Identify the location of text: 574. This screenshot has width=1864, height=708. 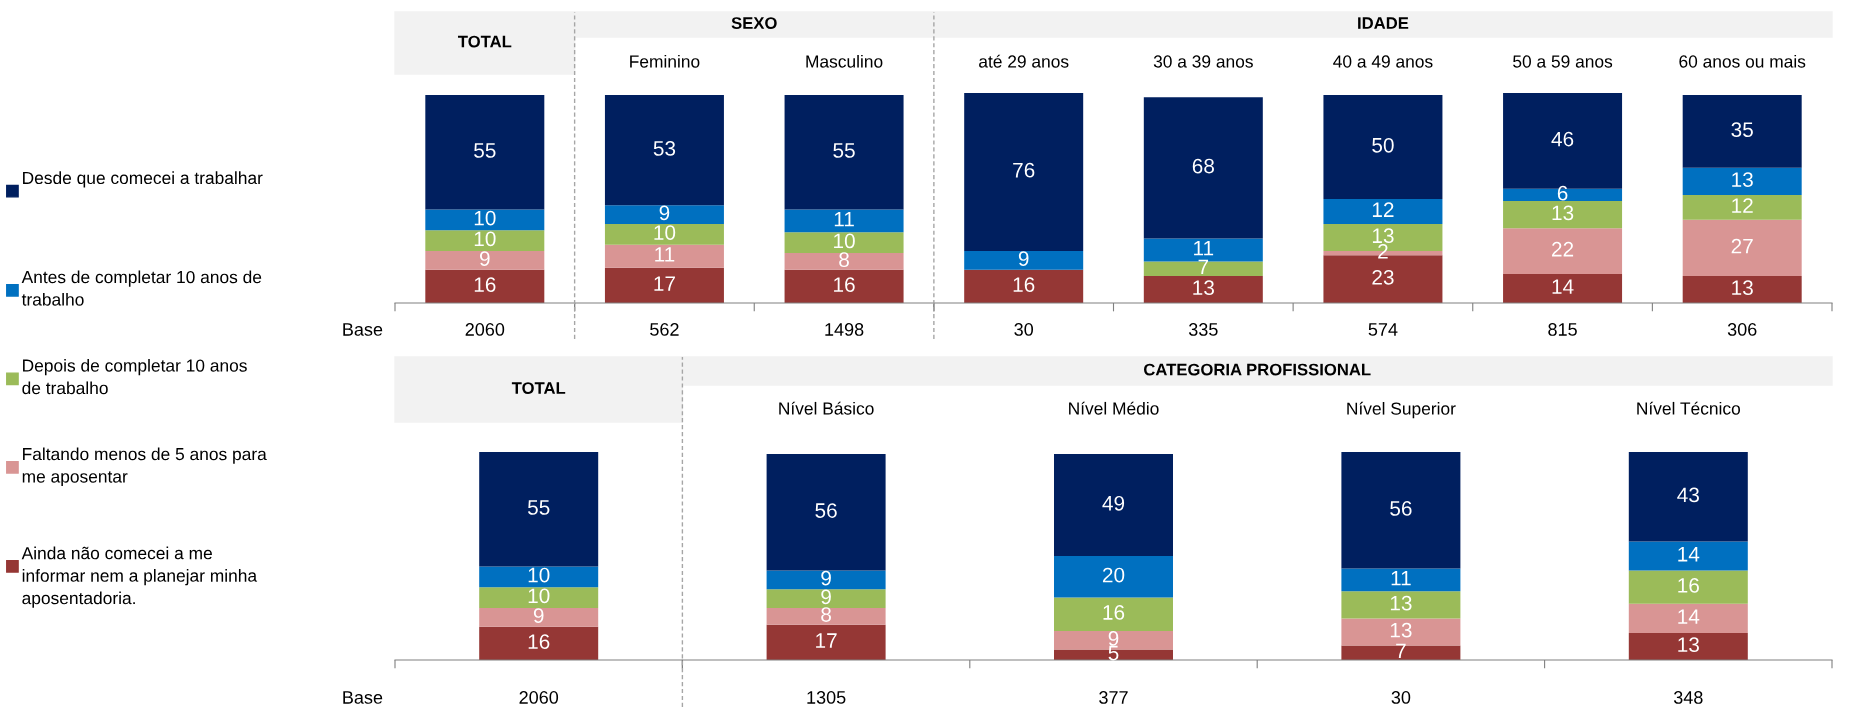
(1383, 329).